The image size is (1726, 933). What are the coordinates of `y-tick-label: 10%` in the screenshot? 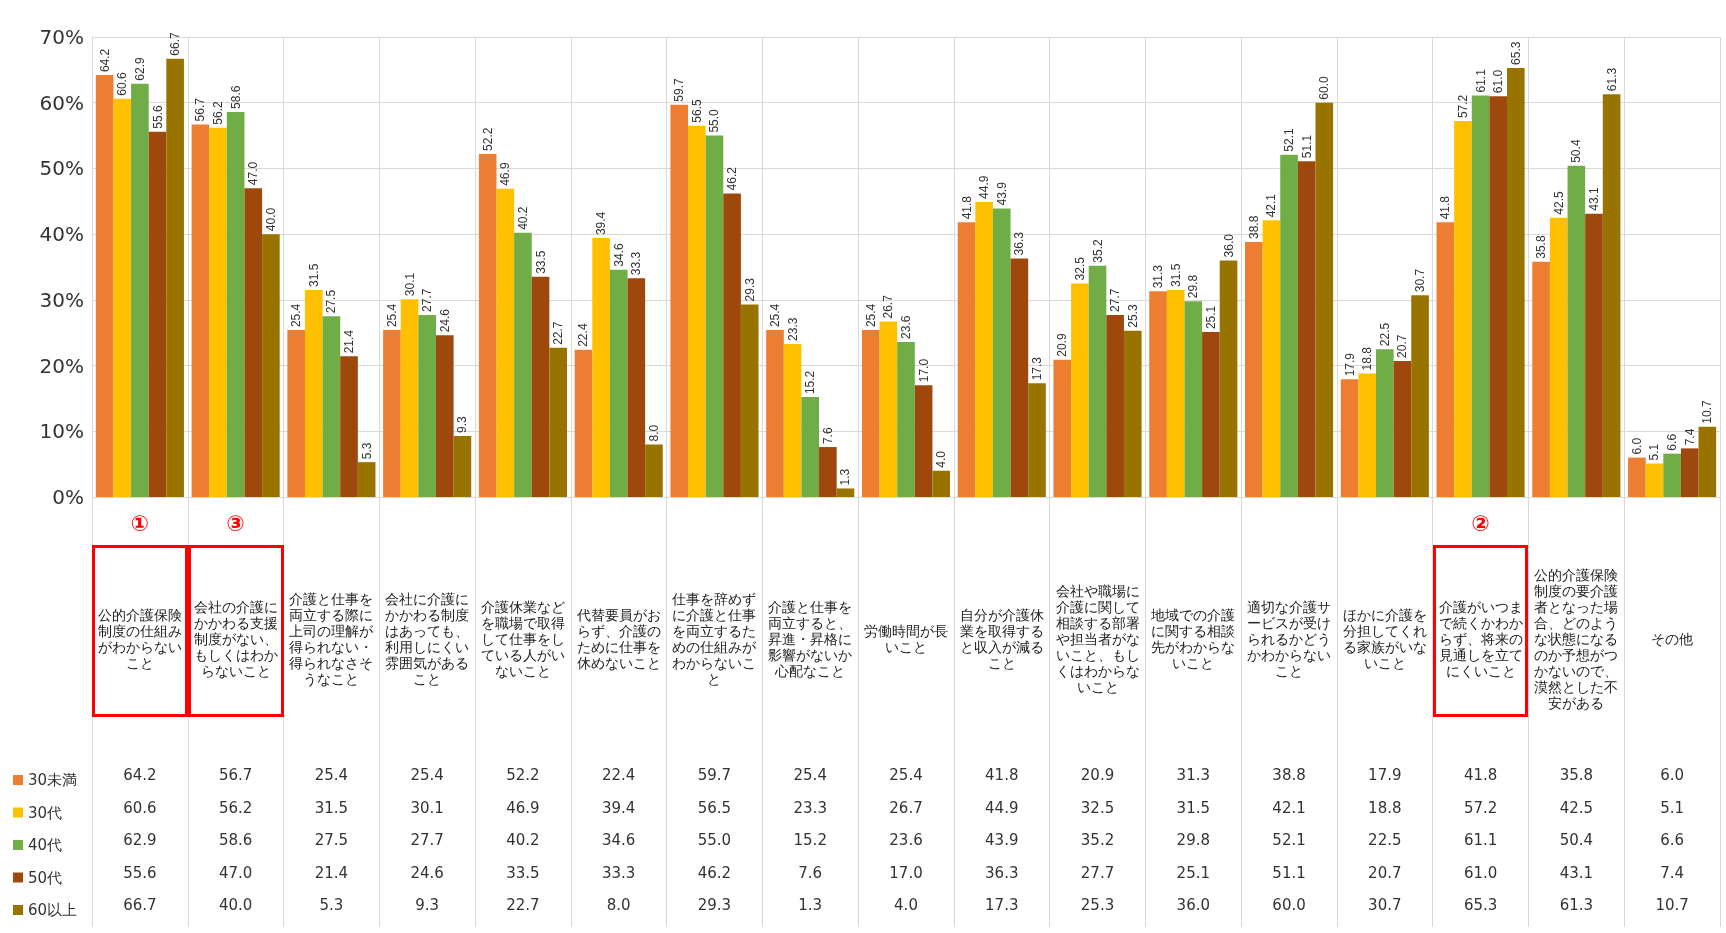 It's located at (61, 431).